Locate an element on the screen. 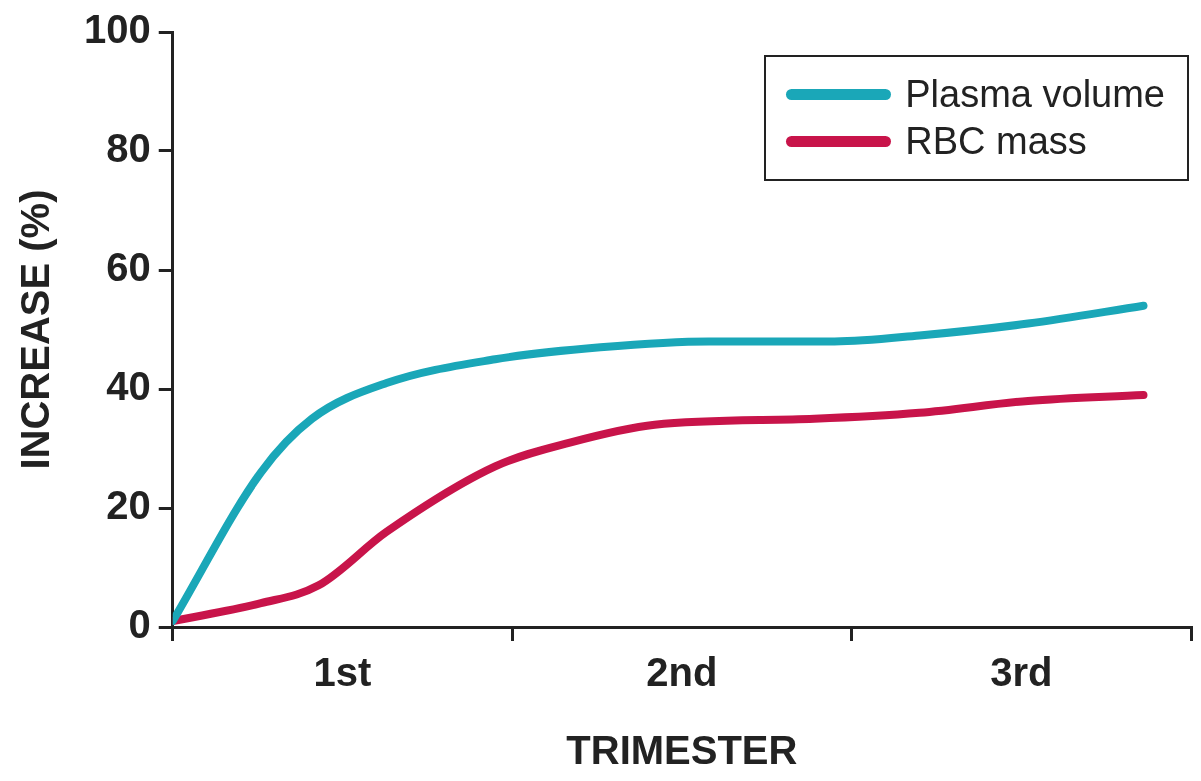 This screenshot has width=1201, height=781. x-tick-label: 2nd is located at coordinates (682, 672).